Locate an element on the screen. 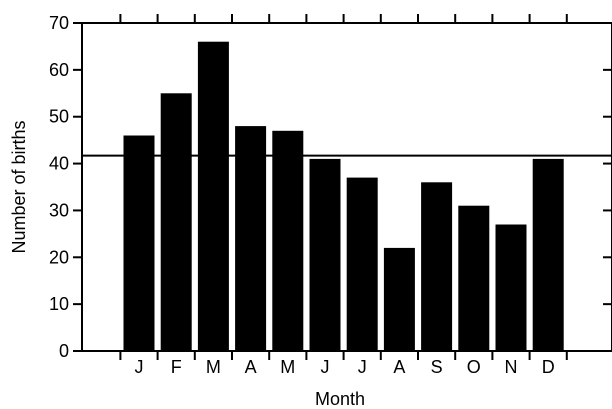  x-axis-title: Month is located at coordinates (340, 399).